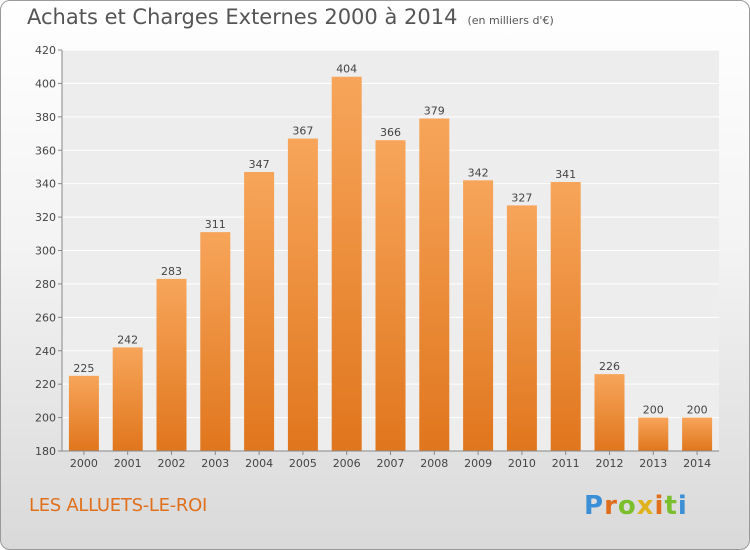  Describe the element at coordinates (45, 217) in the screenshot. I see `y-tick-label: 320` at that location.